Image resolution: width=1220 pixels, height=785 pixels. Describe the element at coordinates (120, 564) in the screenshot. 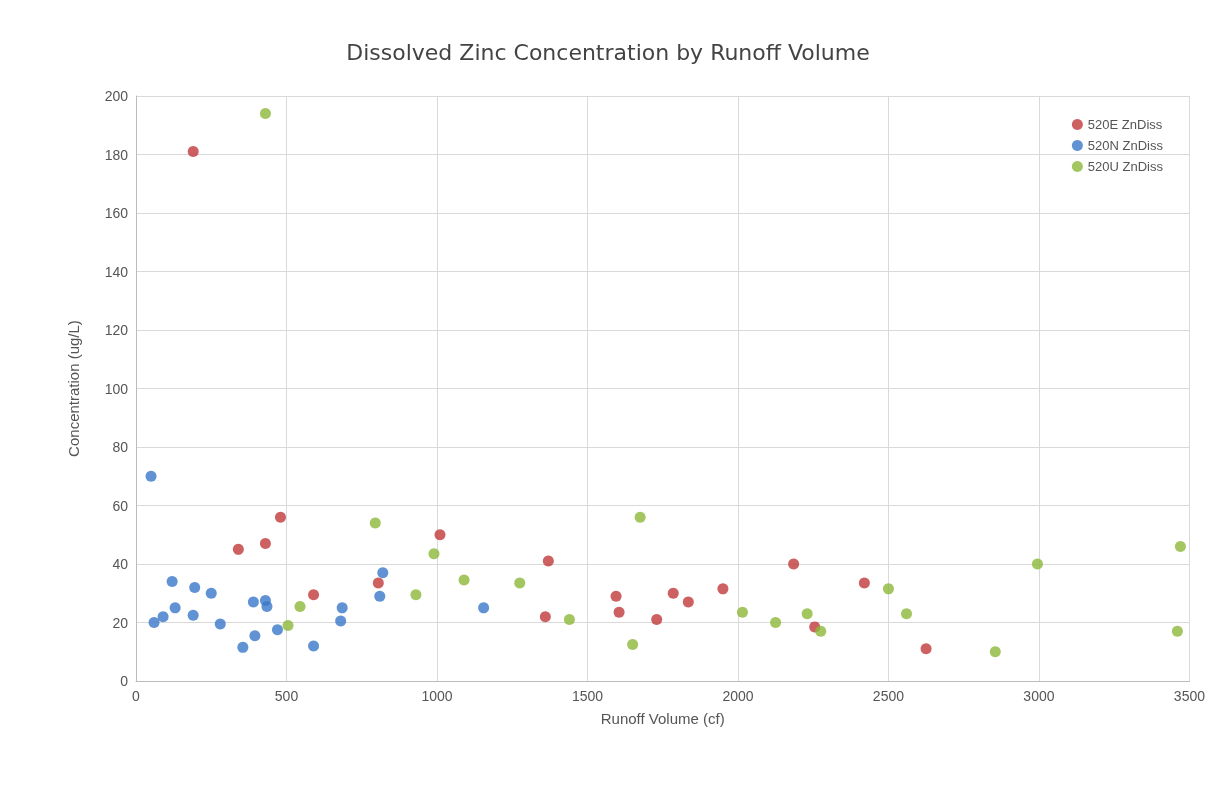

I see `y-tick-label: 40` at that location.